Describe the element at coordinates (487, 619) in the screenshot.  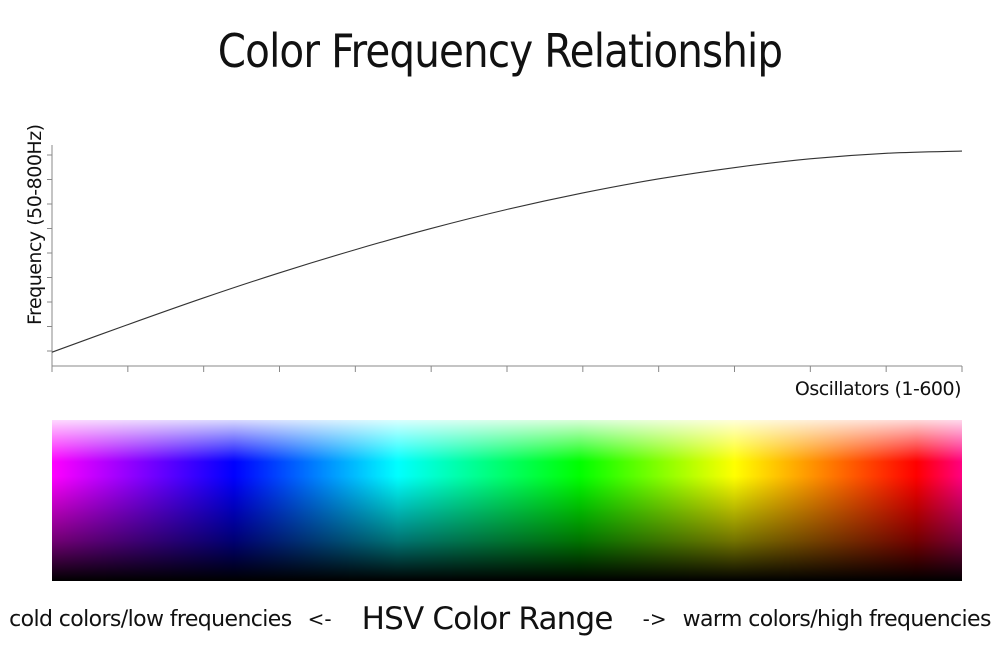
I see `hsv-range-label: HSV Color Range` at that location.